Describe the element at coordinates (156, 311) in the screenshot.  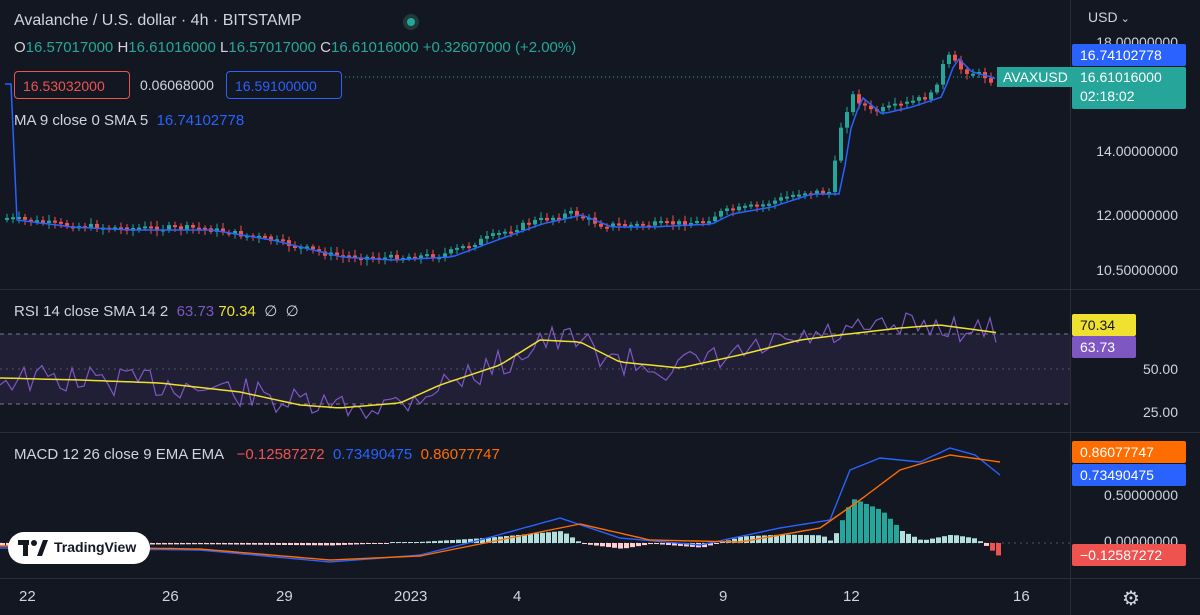
I see `rsi-legend: RSI 14 close SMA 14 2 63.73 70.34 ∅ ∅` at that location.